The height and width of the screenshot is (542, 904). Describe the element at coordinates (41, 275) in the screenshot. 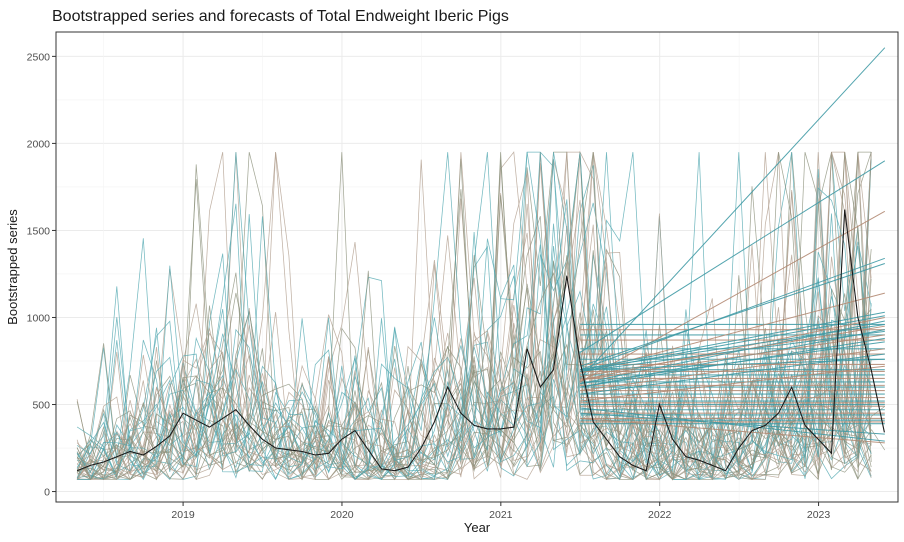

I see `y-axis: 0 500 1000 1500 2000 2500` at that location.